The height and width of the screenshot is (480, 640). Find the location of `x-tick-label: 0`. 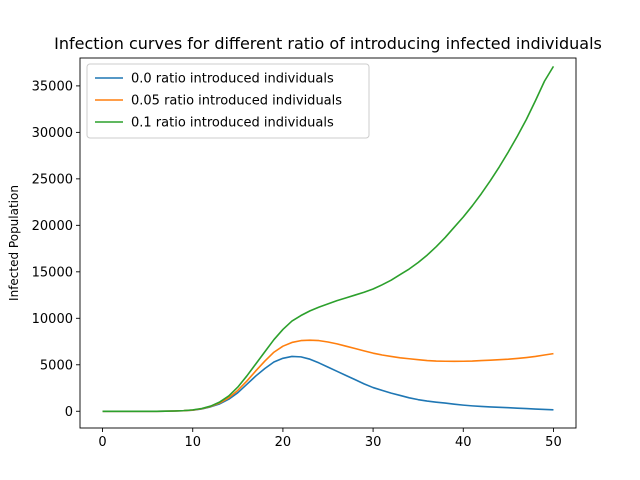

x-tick-label: 0 is located at coordinates (102, 442).